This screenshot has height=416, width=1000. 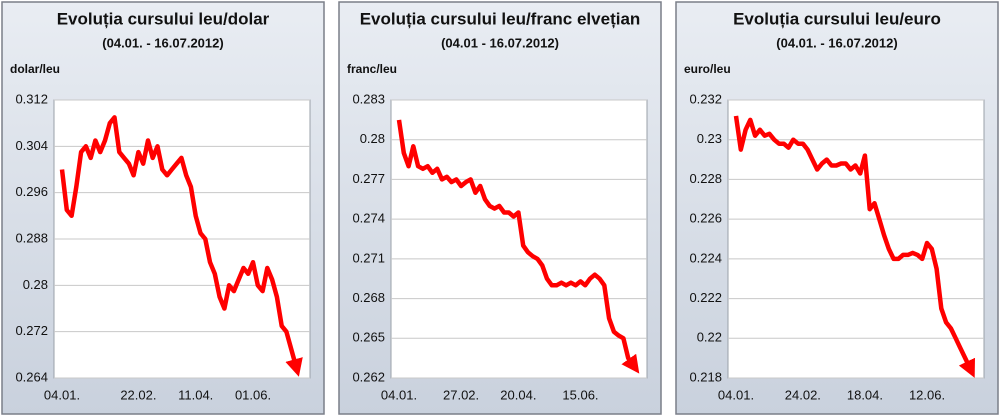 I want to click on y-tick-label: 0.274, so click(x=368, y=218).